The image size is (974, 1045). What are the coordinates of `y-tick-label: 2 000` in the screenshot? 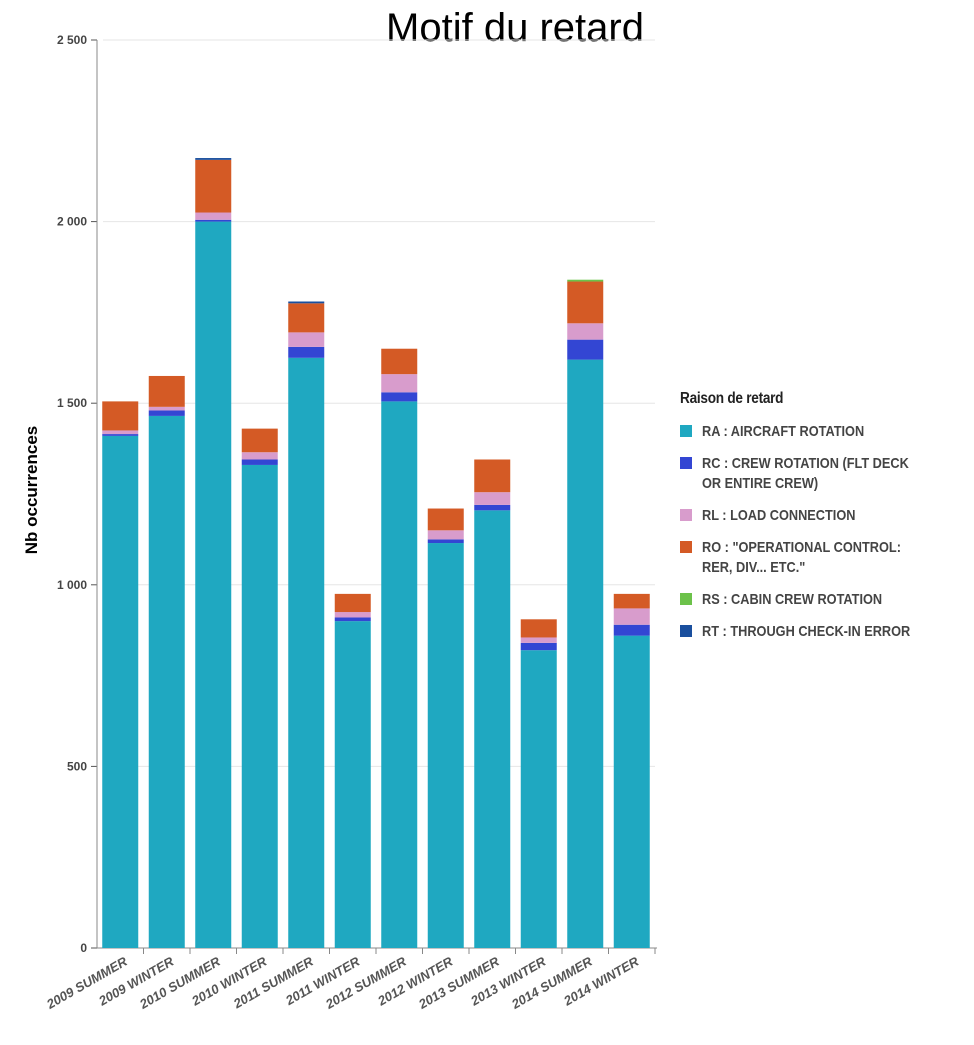 It's located at (72, 222).